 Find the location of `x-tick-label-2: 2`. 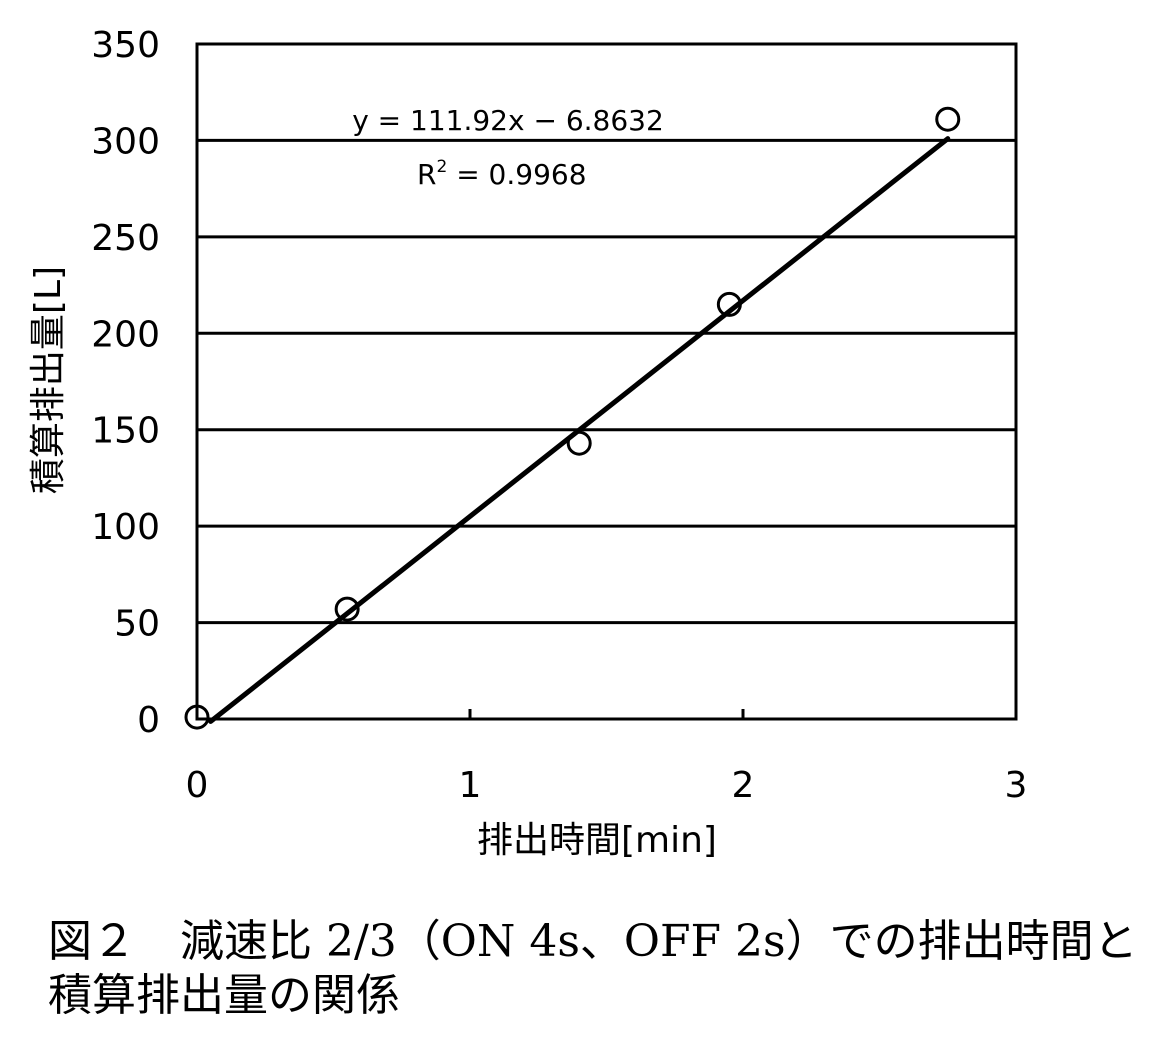

x-tick-label-2: 2 is located at coordinates (743, 785).